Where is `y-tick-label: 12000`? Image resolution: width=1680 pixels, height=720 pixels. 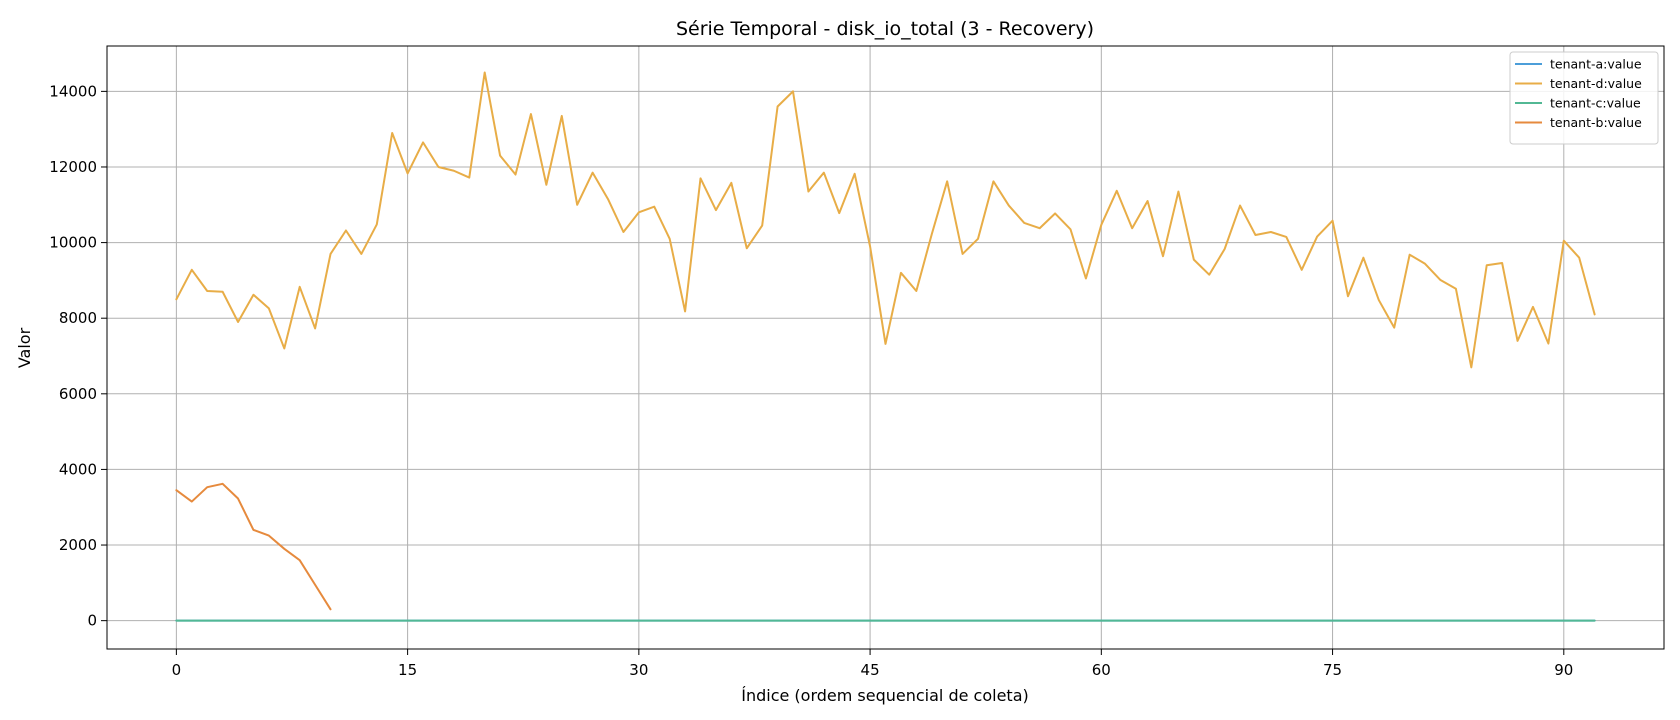 y-tick-label: 12000 is located at coordinates (73, 167).